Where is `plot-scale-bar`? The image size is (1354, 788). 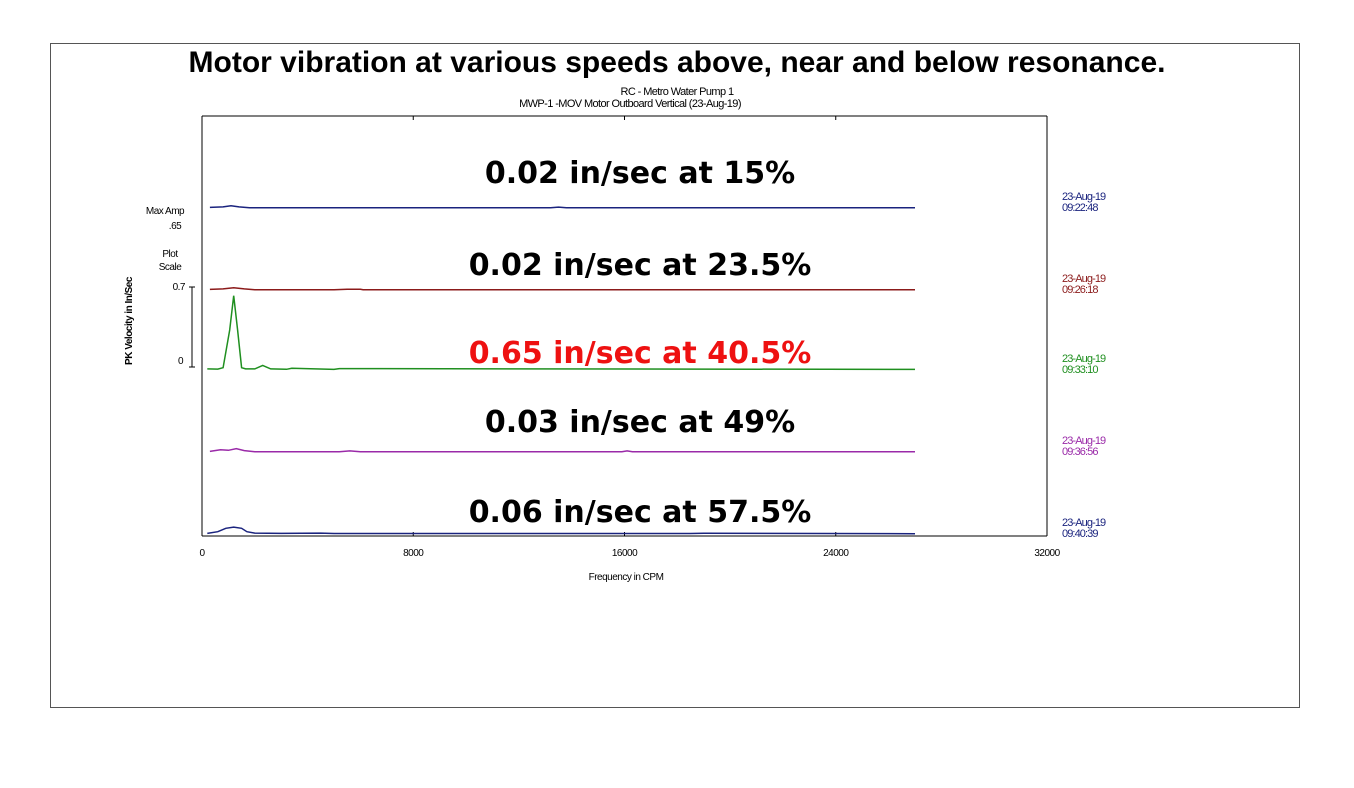
plot-scale-bar is located at coordinates (192, 327).